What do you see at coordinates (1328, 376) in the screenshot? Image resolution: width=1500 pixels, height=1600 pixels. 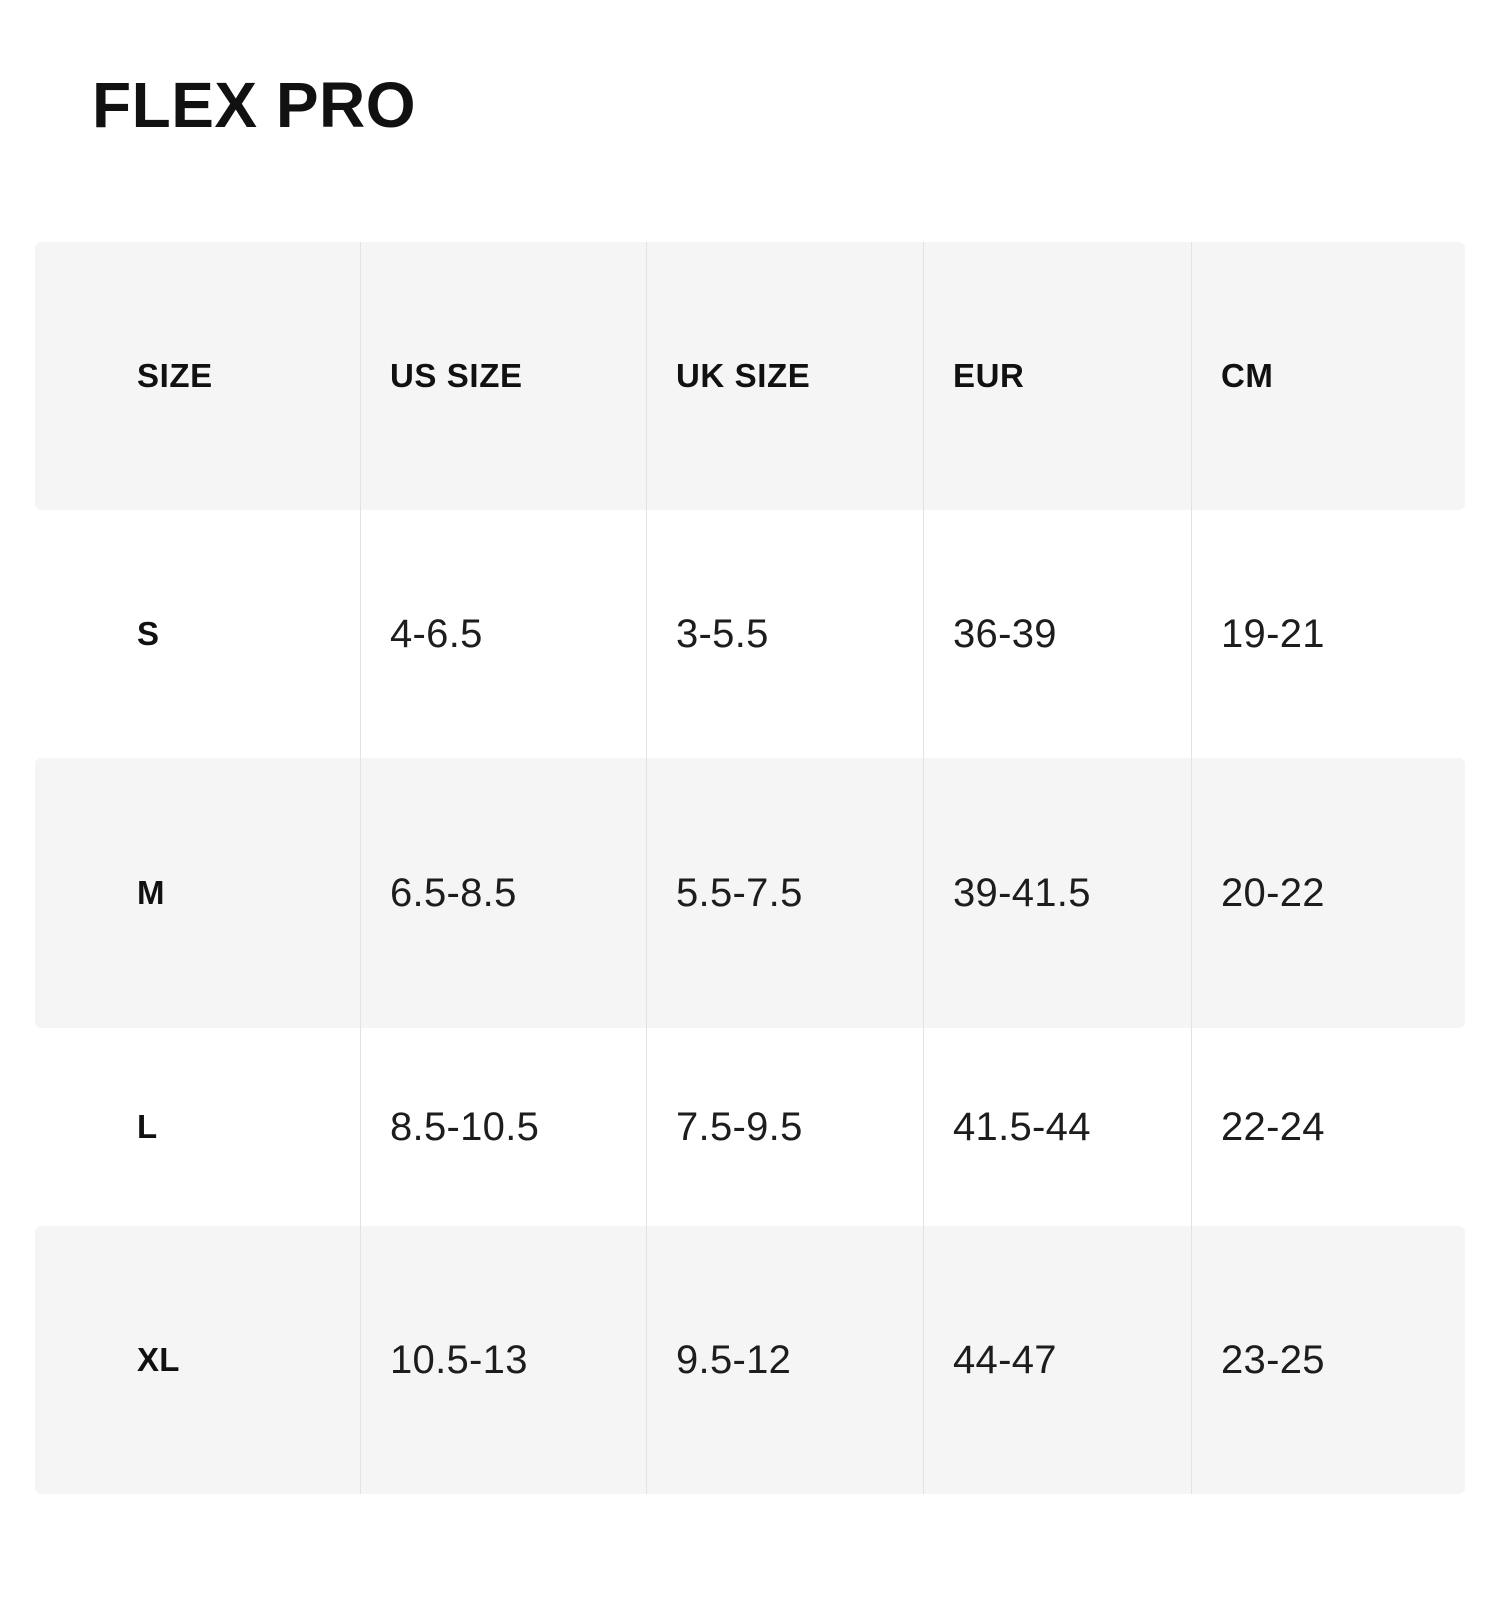 I see `column-header-cm: CM` at bounding box center [1328, 376].